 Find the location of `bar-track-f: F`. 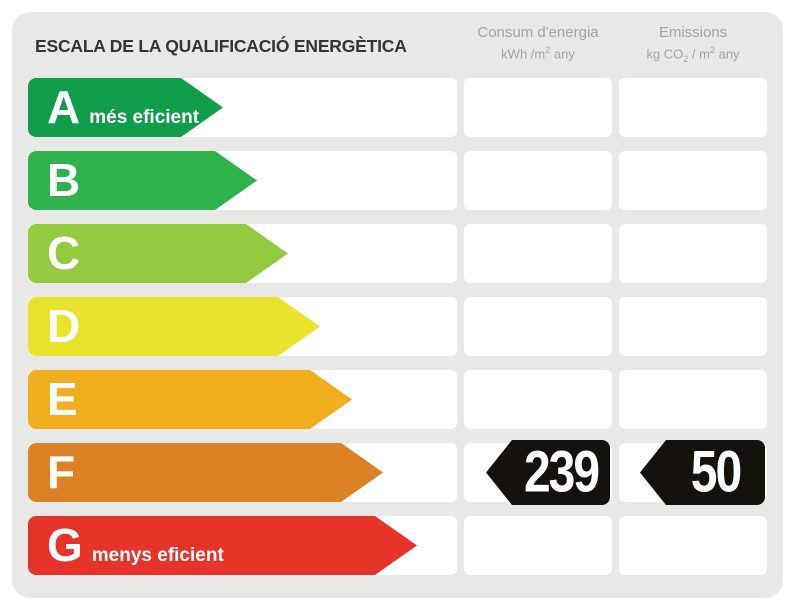

bar-track-f: F is located at coordinates (242, 472).